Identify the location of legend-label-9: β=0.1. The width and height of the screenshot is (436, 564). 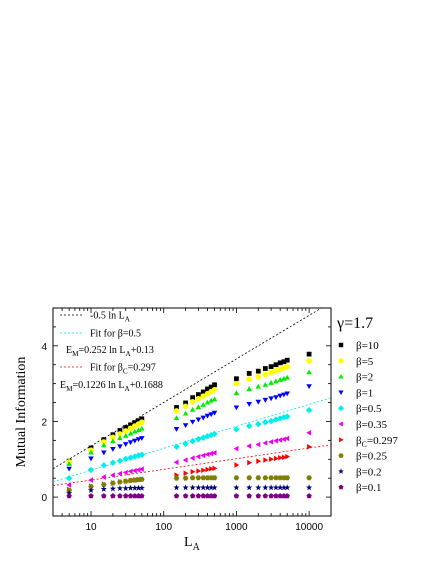
(369, 488).